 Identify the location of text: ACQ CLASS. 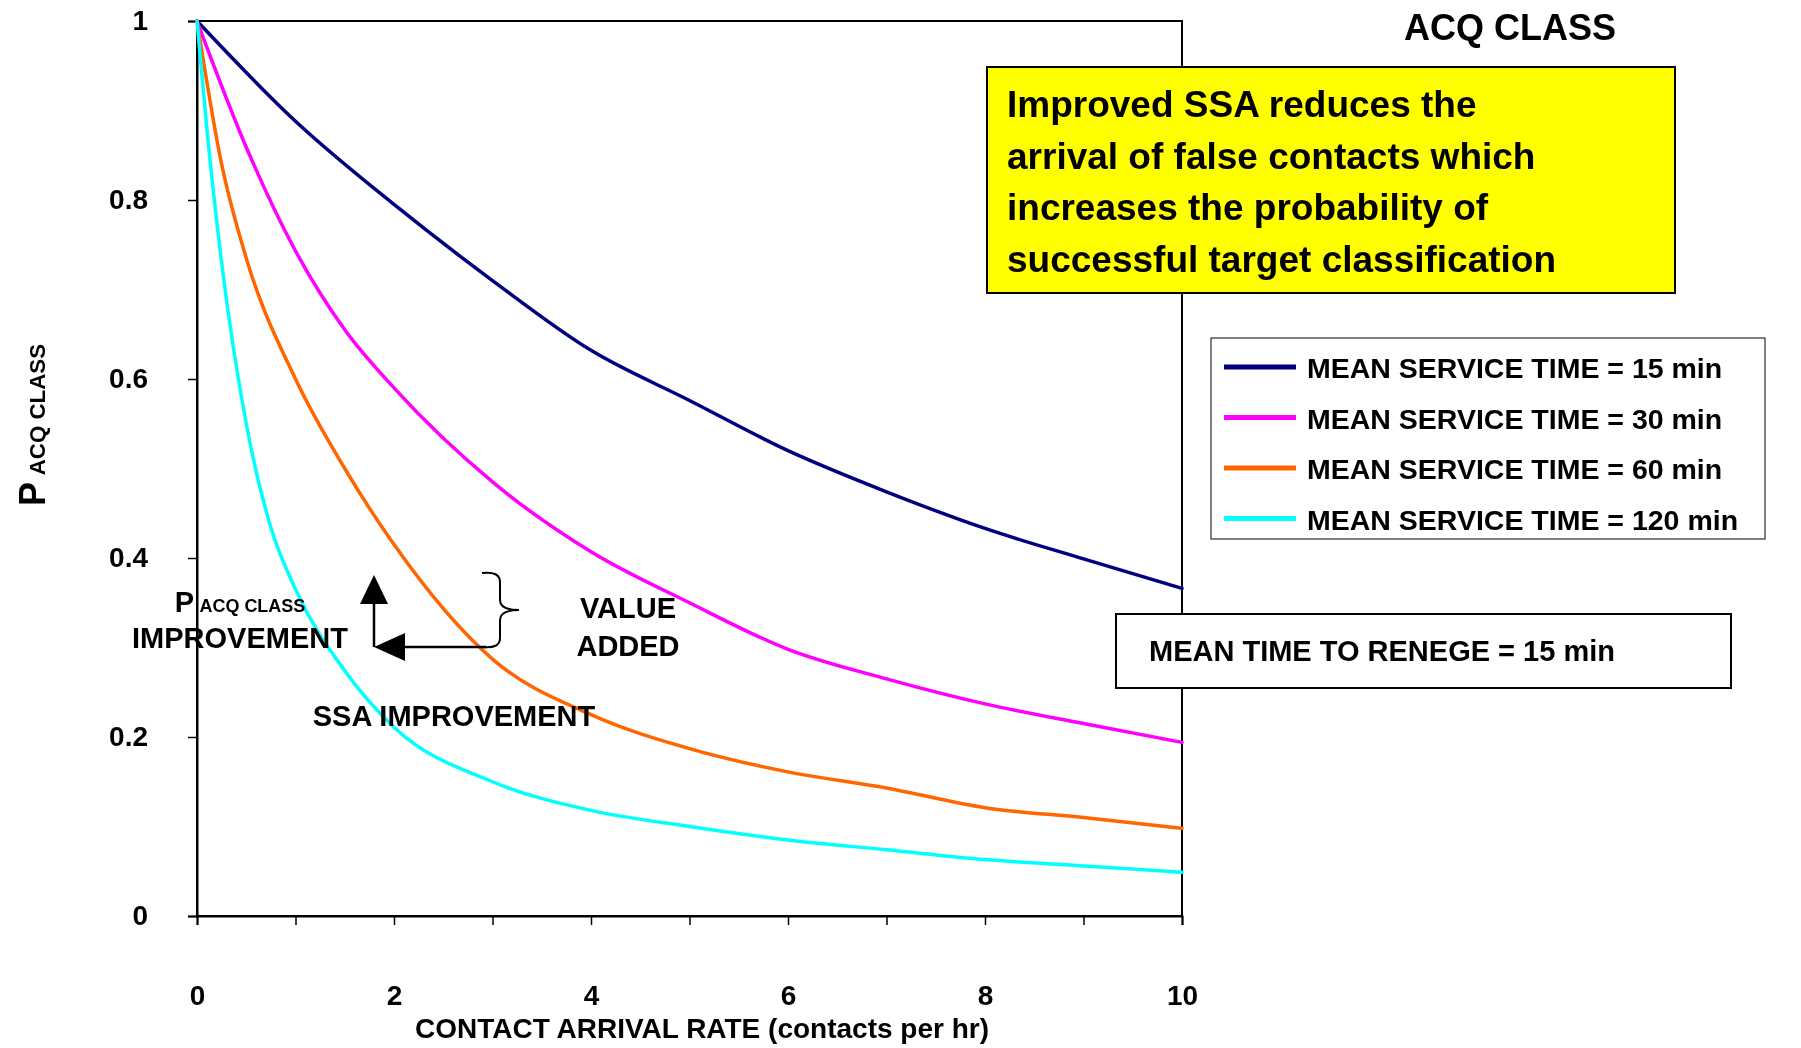
(1510, 27).